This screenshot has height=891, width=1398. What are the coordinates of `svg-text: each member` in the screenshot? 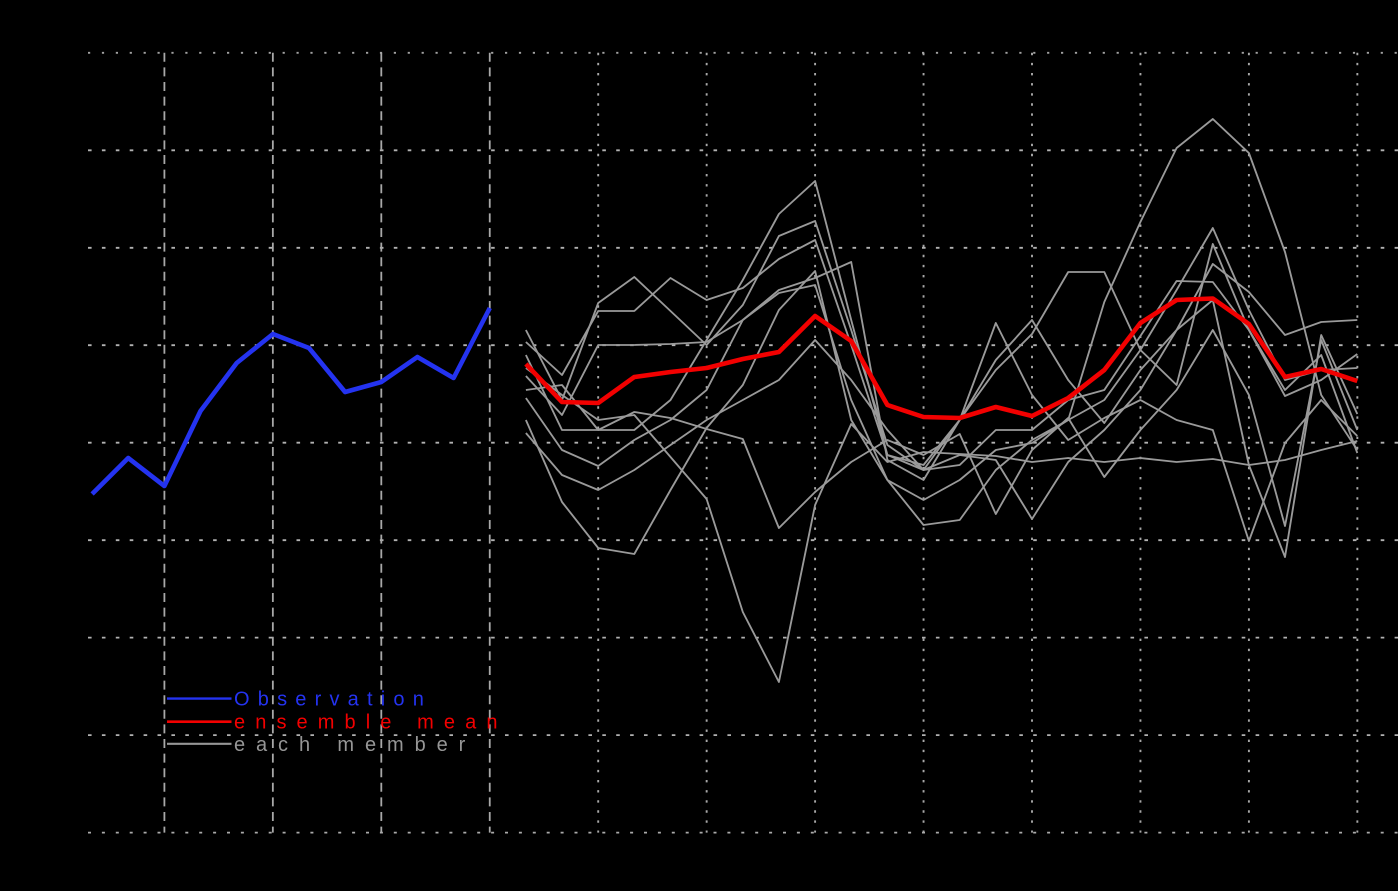 It's located at (355, 745).